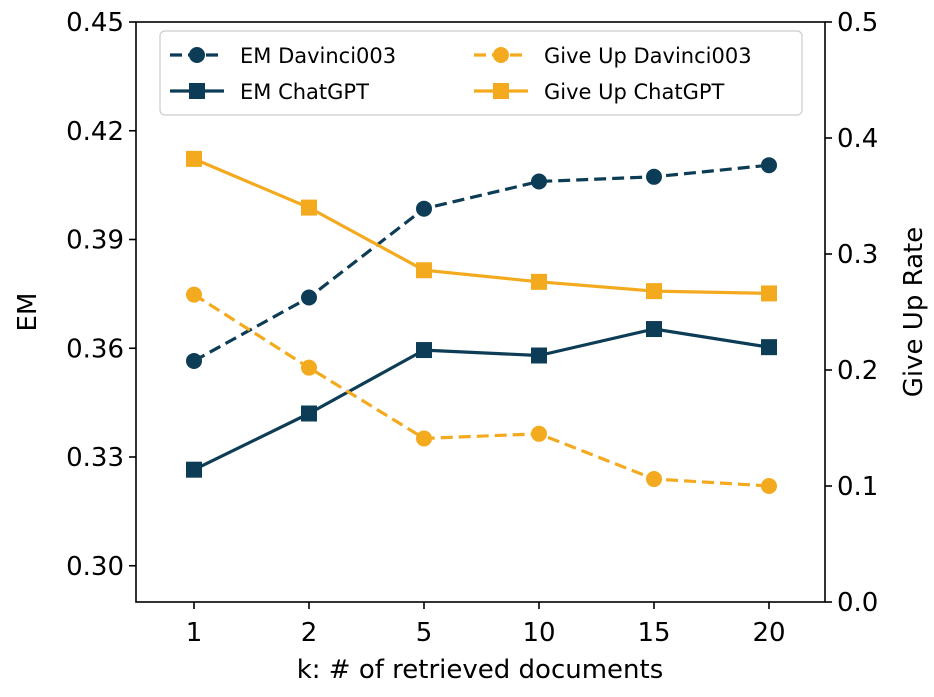  What do you see at coordinates (857, 139) in the screenshot?
I see `y-right-tick-label: 0.4` at bounding box center [857, 139].